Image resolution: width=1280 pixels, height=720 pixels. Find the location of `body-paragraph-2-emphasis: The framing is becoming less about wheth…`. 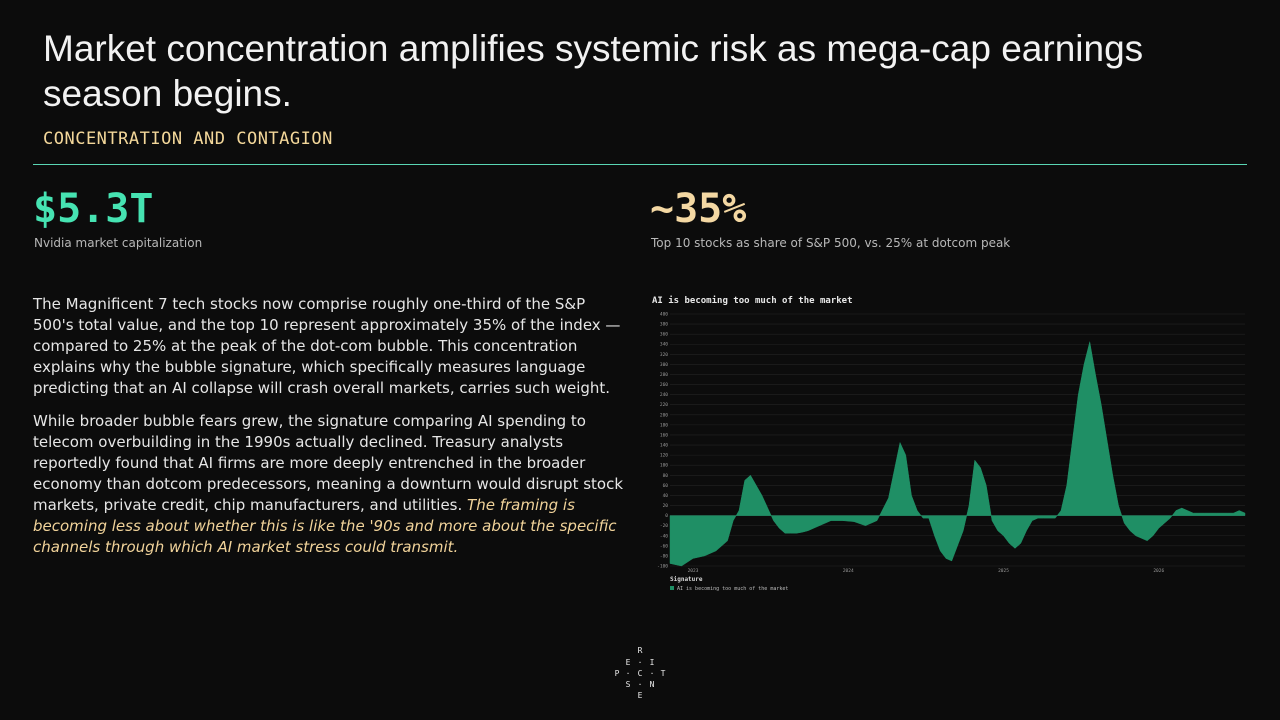

body-paragraph-2-emphasis: The framing is becoming less about wheth… is located at coordinates (325, 526).